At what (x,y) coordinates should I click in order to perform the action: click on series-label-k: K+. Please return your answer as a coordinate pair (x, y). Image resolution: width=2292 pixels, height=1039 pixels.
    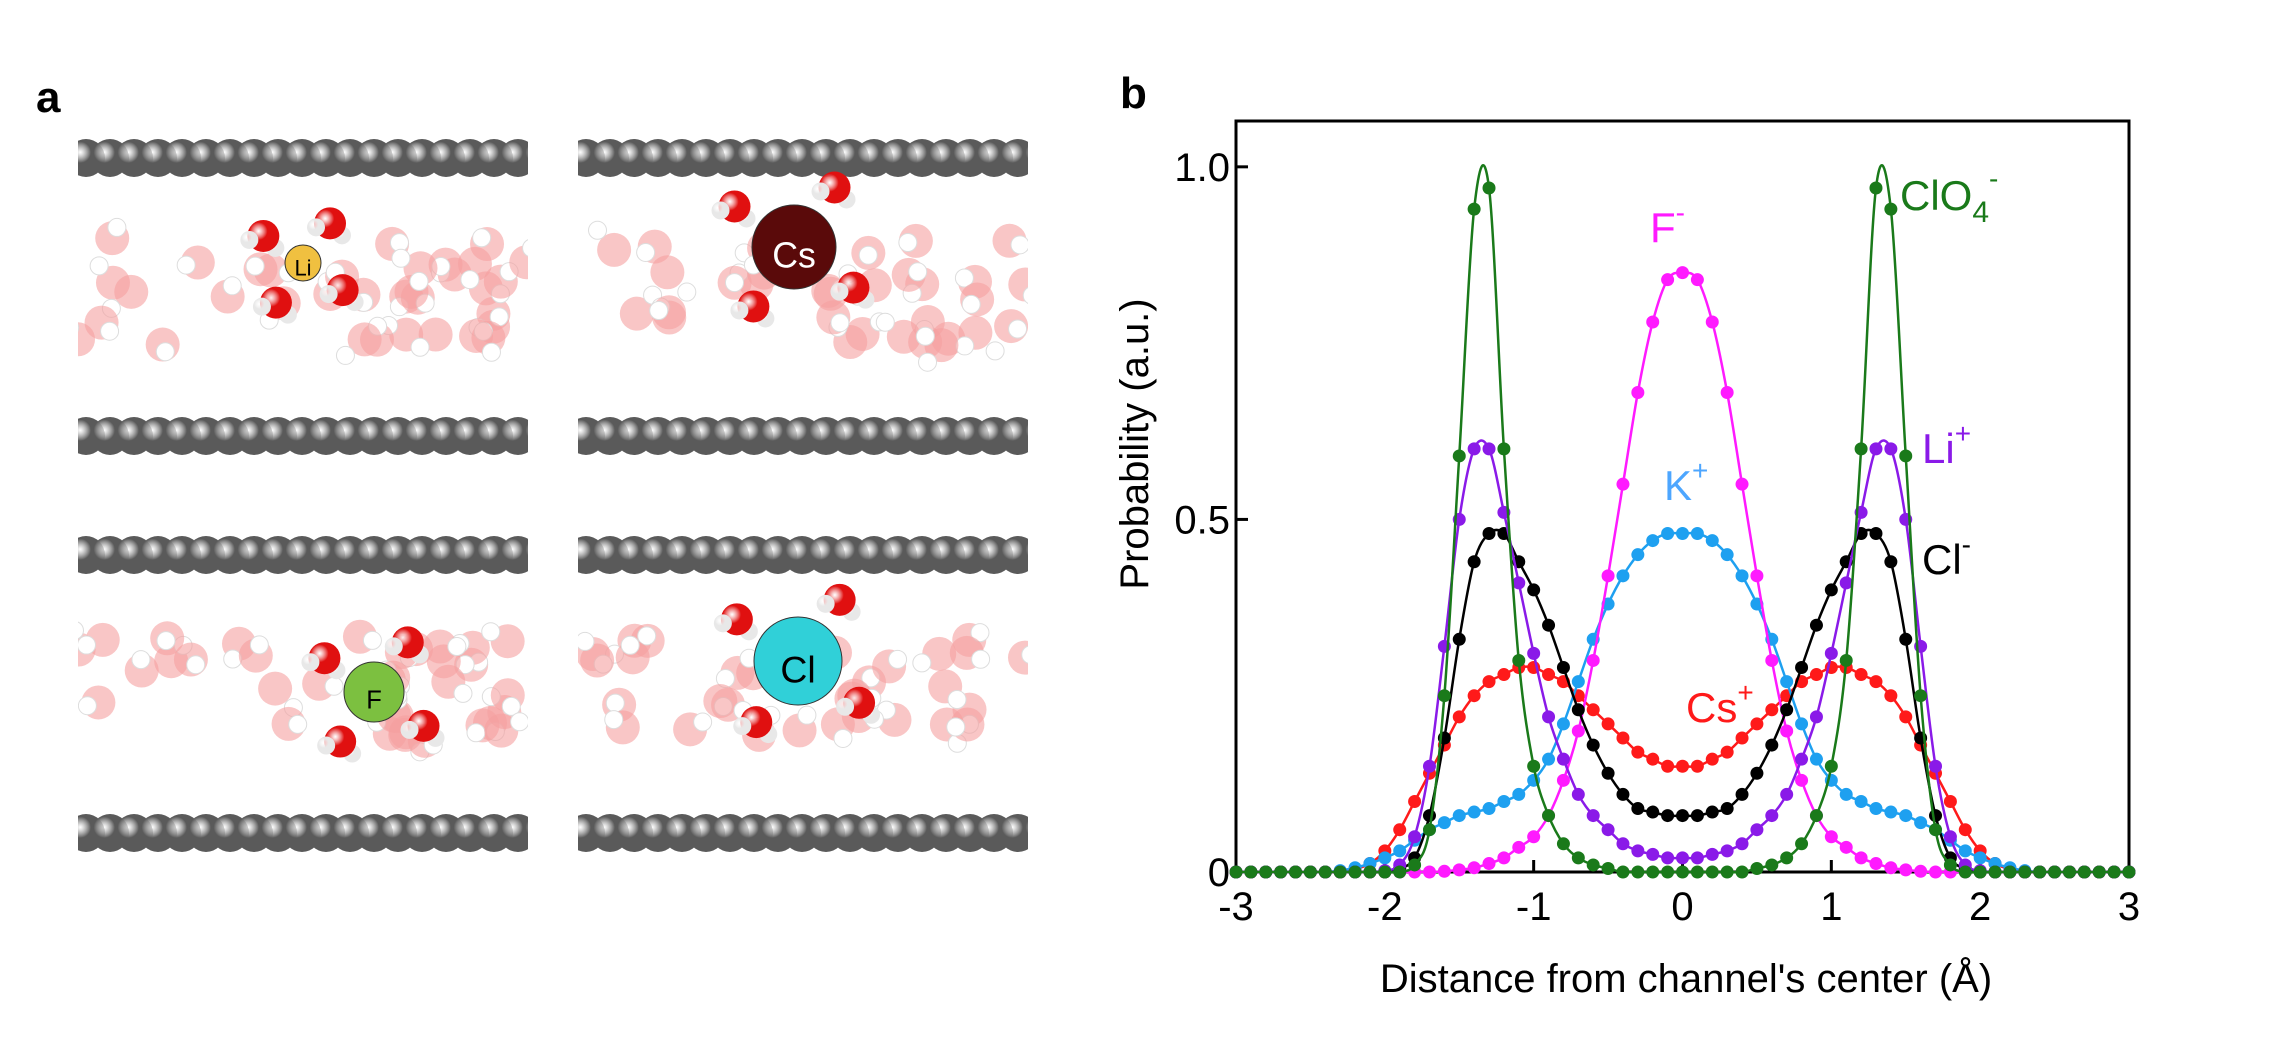
    Looking at the image, I should click on (1686, 482).